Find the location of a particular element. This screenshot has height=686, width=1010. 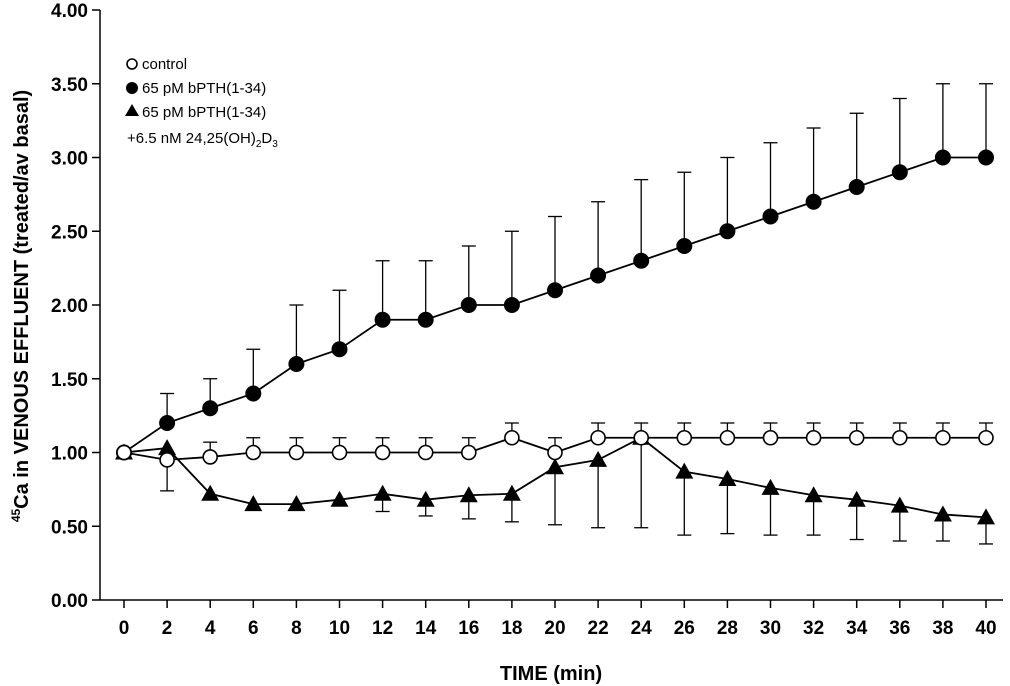

x-tick-label: 10 is located at coordinates (339, 628).